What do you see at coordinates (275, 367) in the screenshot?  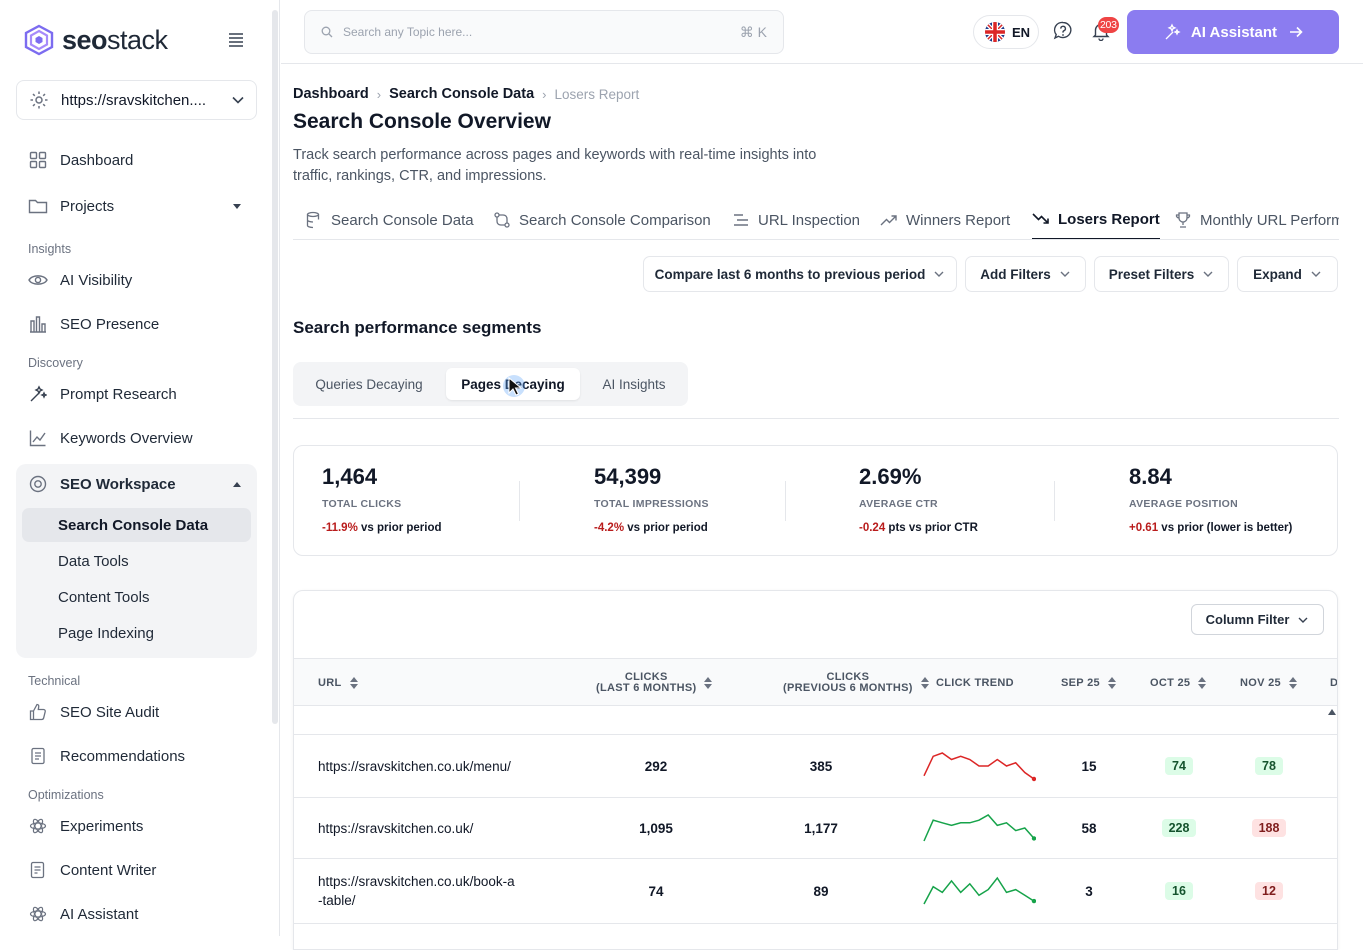 I see `sidebar-scrollbar` at bounding box center [275, 367].